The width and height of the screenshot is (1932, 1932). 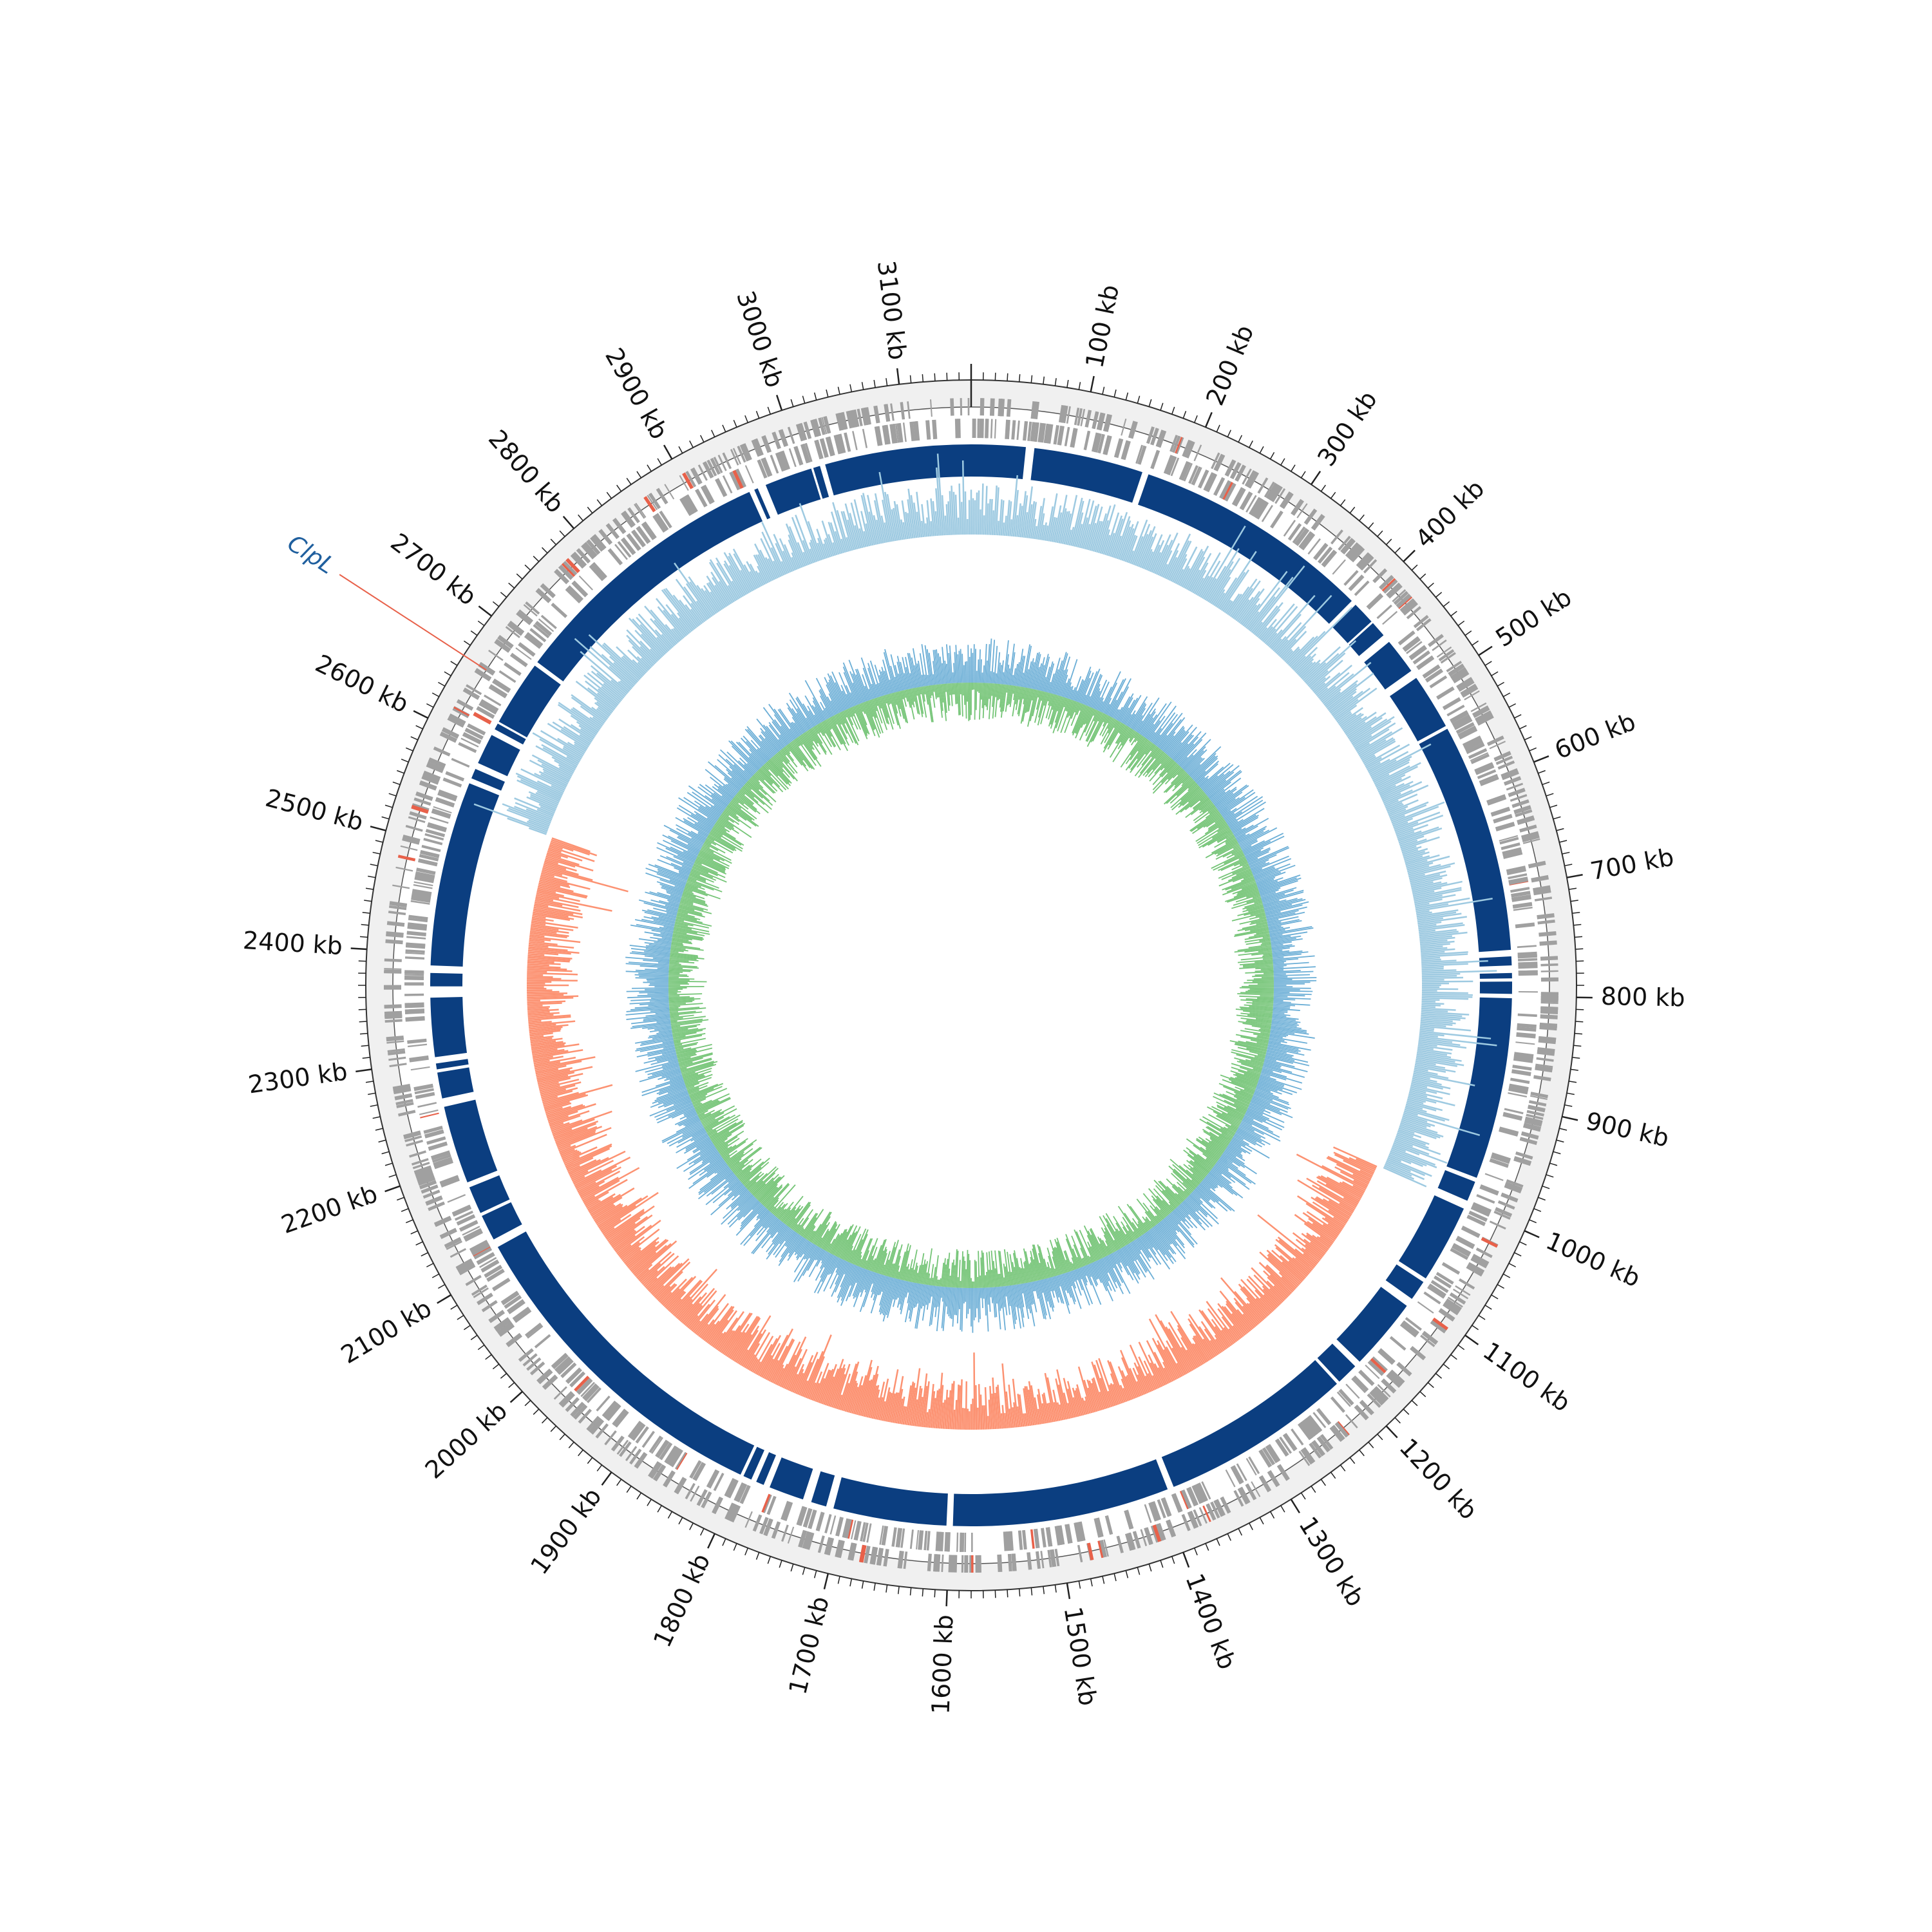 I want to click on block-gap, so click(x=1397, y=1293).